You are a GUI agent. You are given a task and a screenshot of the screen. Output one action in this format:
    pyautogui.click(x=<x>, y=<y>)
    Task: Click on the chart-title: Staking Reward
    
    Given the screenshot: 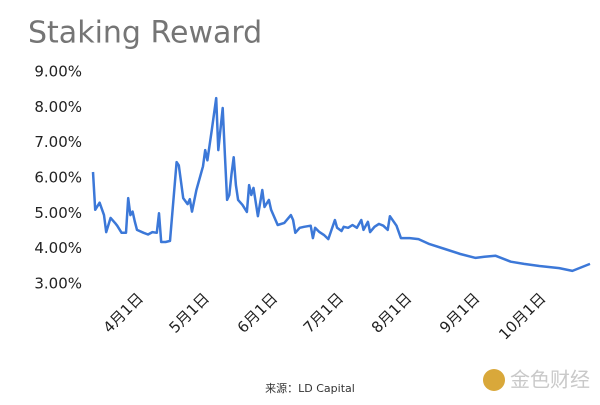 What is the action you would take?
    pyautogui.click(x=145, y=33)
    